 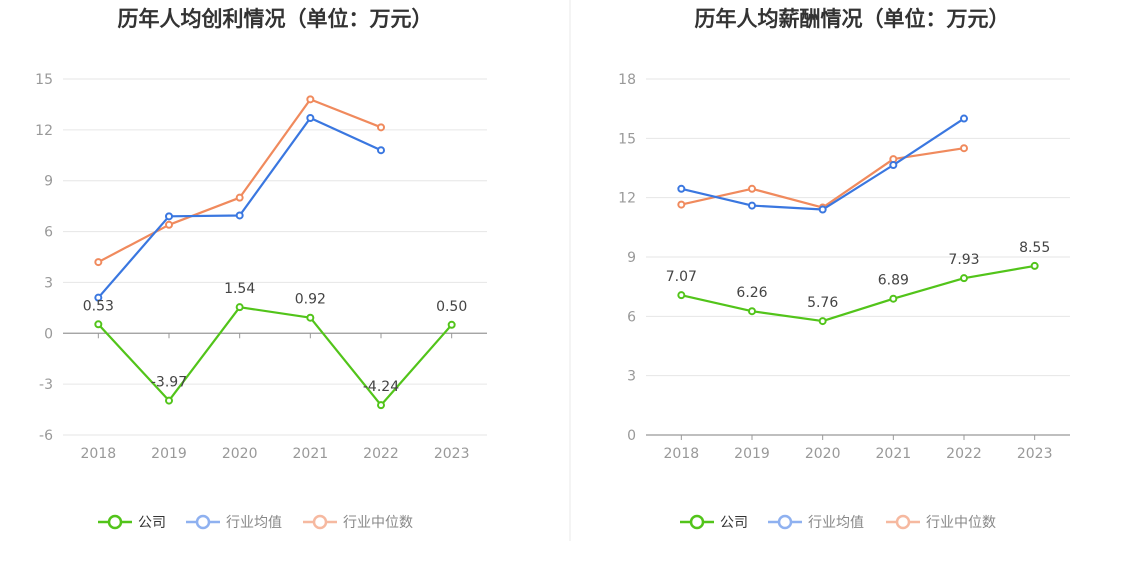 What do you see at coordinates (310, 300) in the screenshot?
I see `data-label: 0.92` at bounding box center [310, 300].